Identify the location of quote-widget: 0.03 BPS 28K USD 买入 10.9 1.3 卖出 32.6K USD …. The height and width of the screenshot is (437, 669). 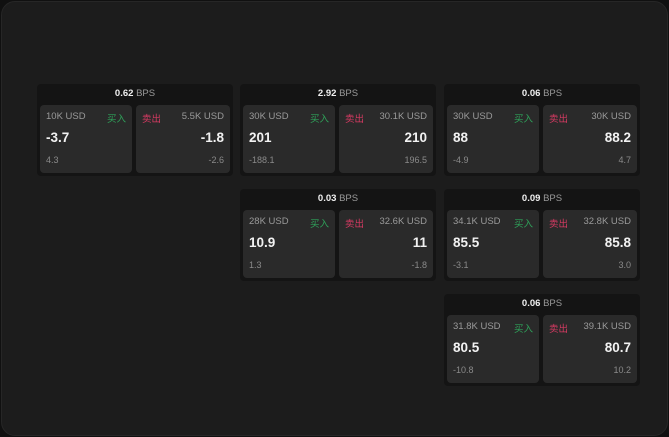
(338, 235).